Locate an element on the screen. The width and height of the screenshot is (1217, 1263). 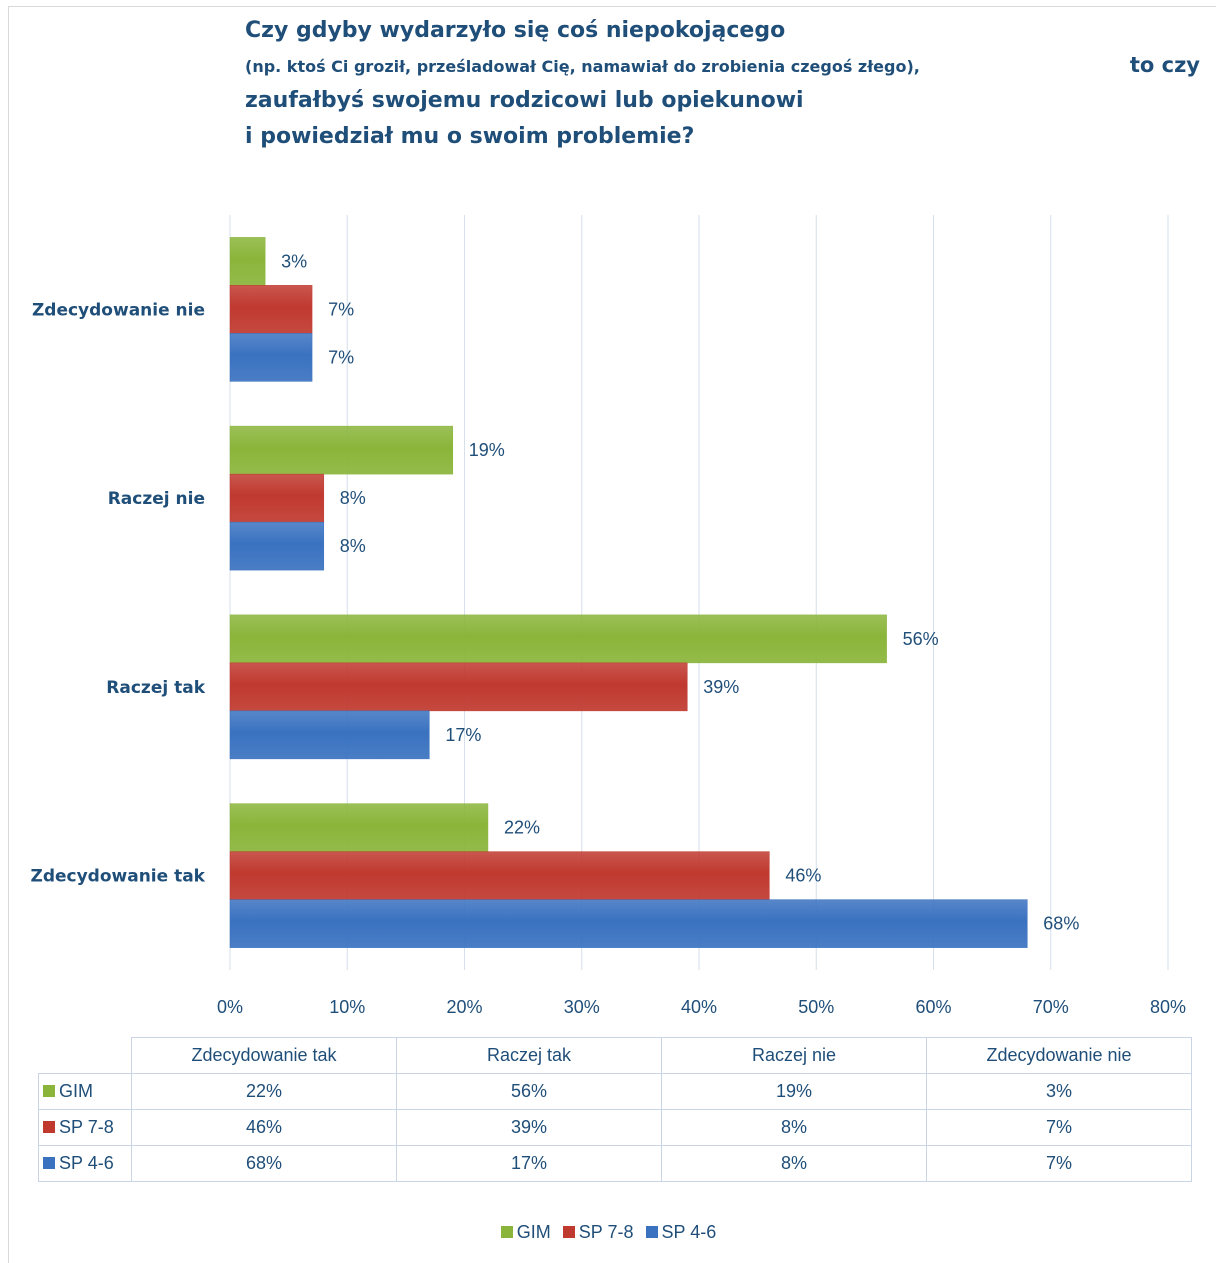
data-table-cell: 3% is located at coordinates (1059, 1091).